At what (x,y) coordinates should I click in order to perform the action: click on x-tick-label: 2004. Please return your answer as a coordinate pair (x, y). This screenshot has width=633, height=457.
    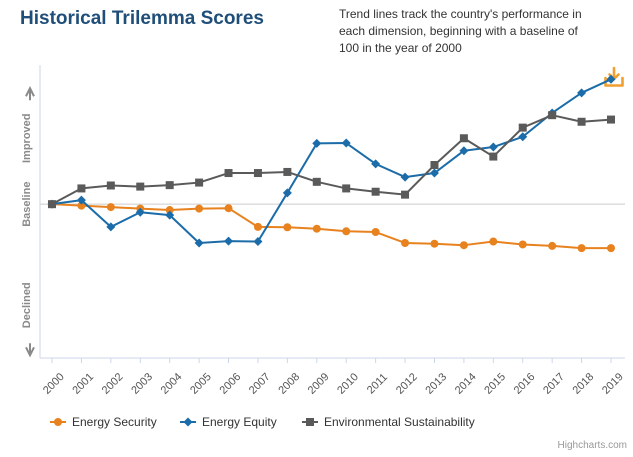
    Looking at the image, I should click on (172, 384).